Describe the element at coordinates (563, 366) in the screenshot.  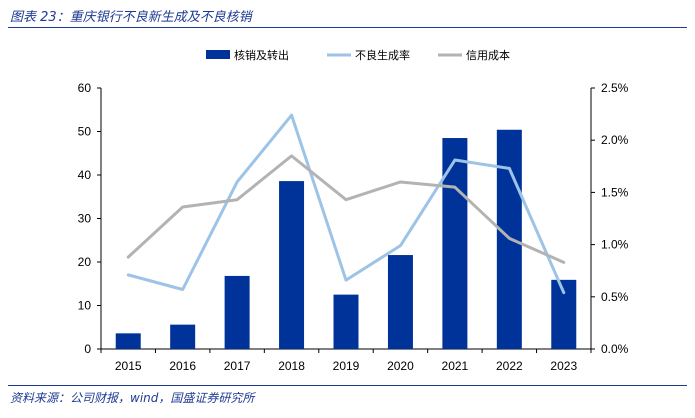
I see `x-tick-label: 2023` at that location.